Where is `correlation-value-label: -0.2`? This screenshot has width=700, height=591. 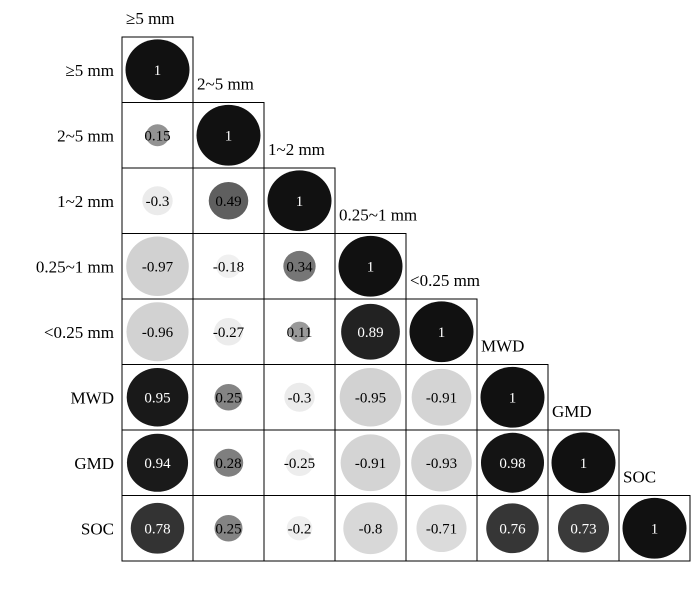 correlation-value-label: -0.2 is located at coordinates (300, 529).